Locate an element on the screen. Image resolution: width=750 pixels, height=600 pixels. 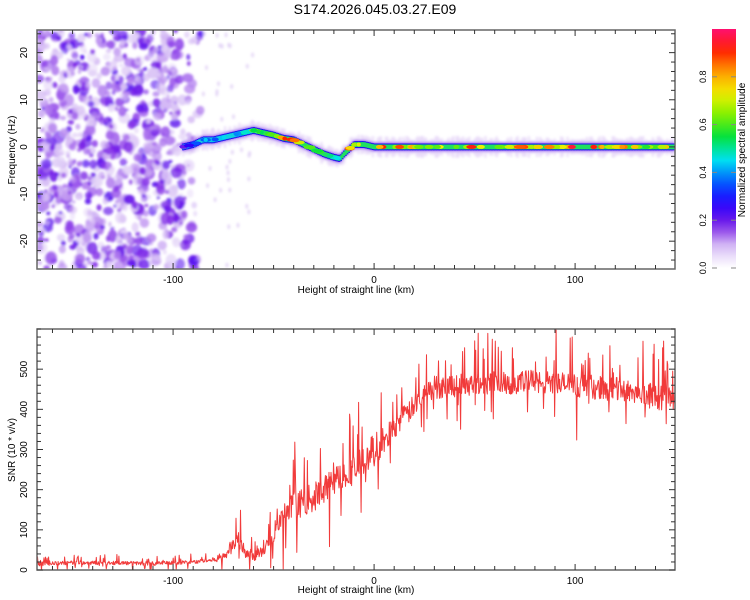
x-tick-label: 100 is located at coordinates (575, 581).